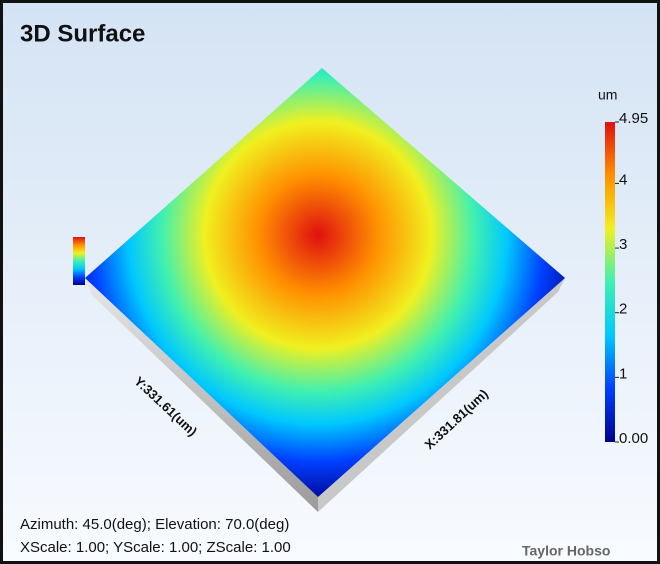  Describe the element at coordinates (155, 547) in the screenshot. I see `view-info: XScale: 1.00; YScale: 1.00; ZScale: 1.00` at that location.